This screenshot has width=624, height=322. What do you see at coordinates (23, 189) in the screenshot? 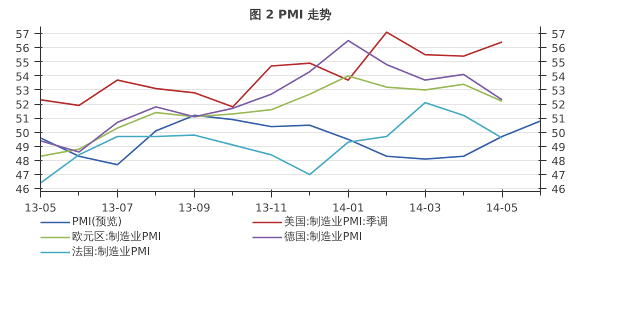
I see `y-tick-label: 46` at bounding box center [23, 189].